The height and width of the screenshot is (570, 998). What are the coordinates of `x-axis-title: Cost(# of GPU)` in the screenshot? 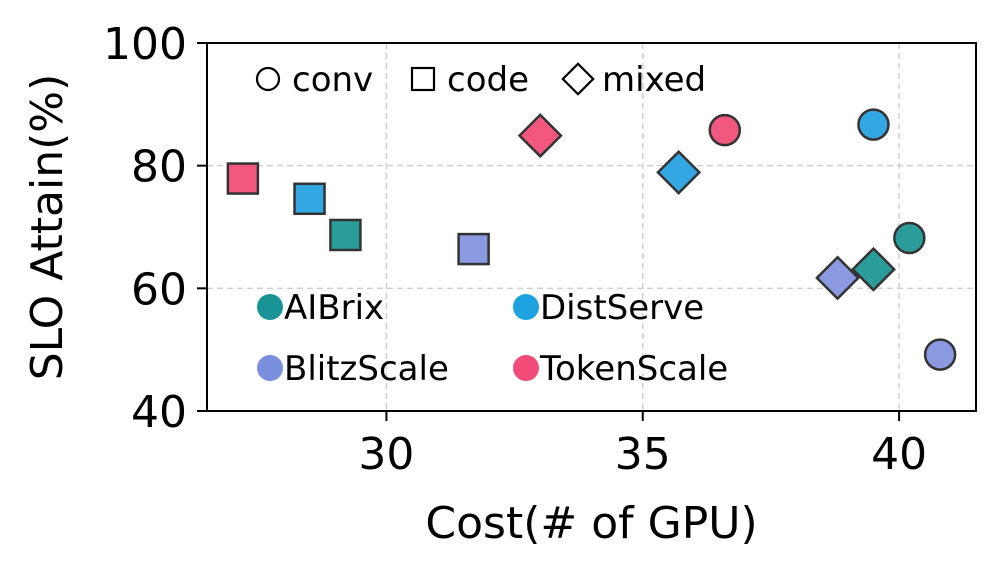 It's located at (591, 523).